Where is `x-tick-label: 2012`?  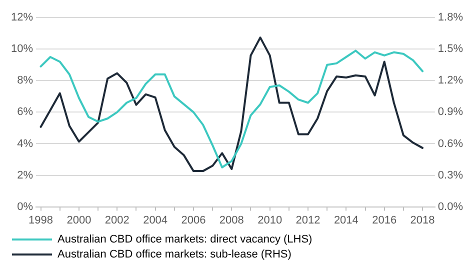
x-tick-label: 2012 is located at coordinates (308, 220).